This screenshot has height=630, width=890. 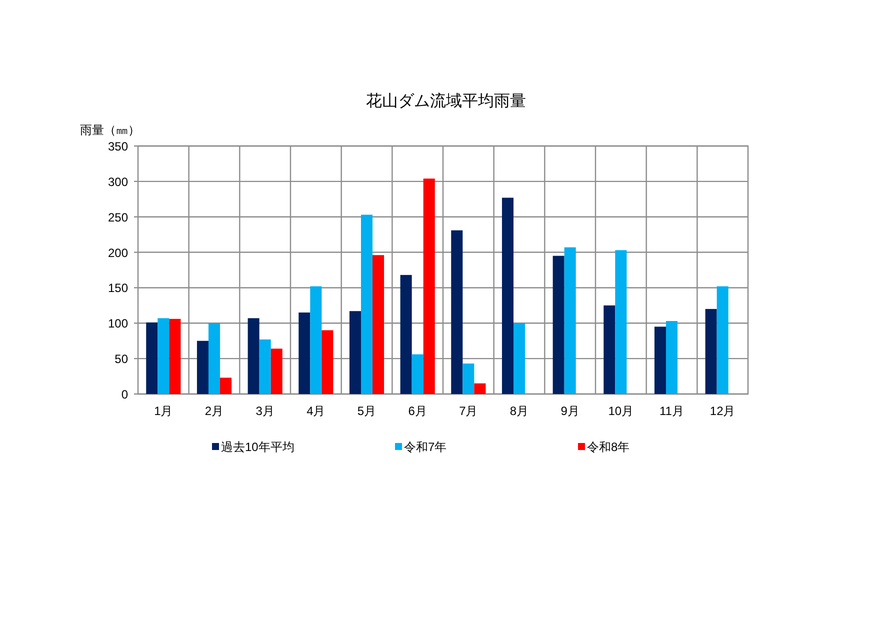 I want to click on x-tick-label: 7月, so click(x=468, y=411).